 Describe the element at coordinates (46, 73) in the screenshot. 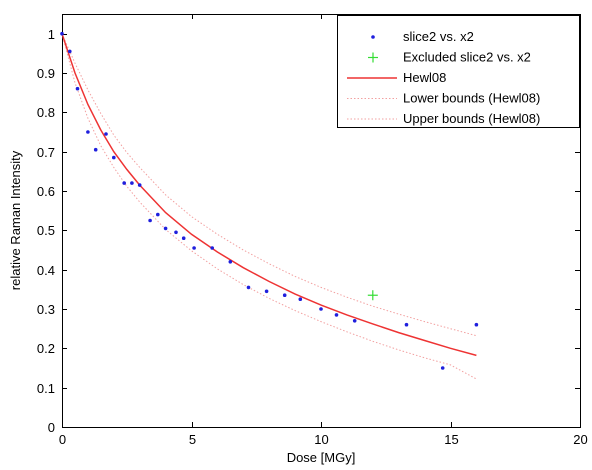

I see `y-tick-label: 0.9` at that location.